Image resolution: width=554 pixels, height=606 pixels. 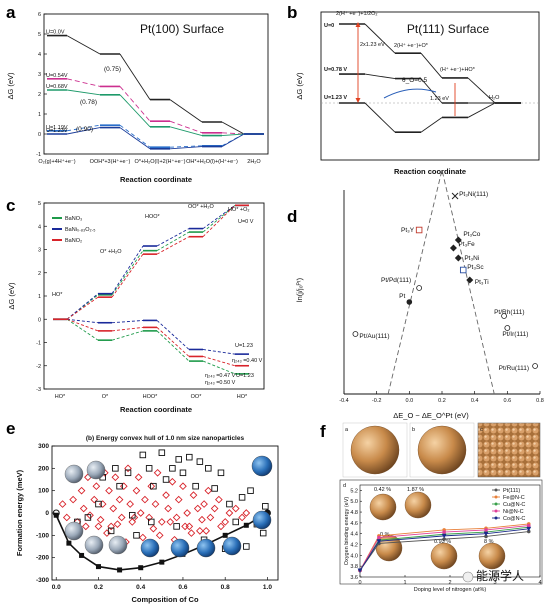 What do you see at coordinates (56, 587) in the screenshot?
I see `x-tick-label-e-0: 0.0` at bounding box center [56, 587].